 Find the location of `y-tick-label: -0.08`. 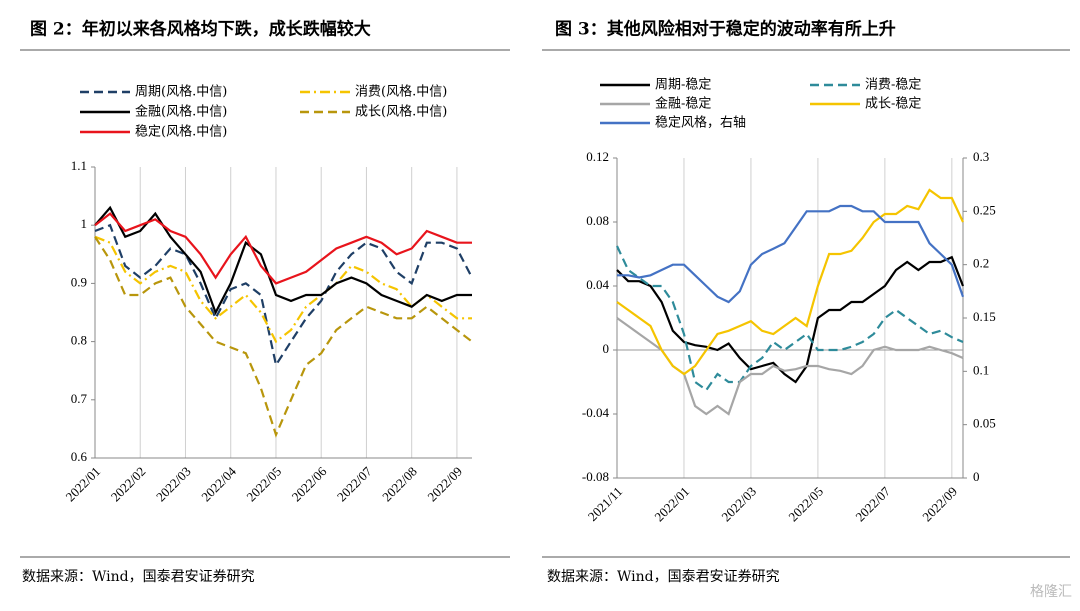

y-tick-label: -0.08 is located at coordinates (595, 476).